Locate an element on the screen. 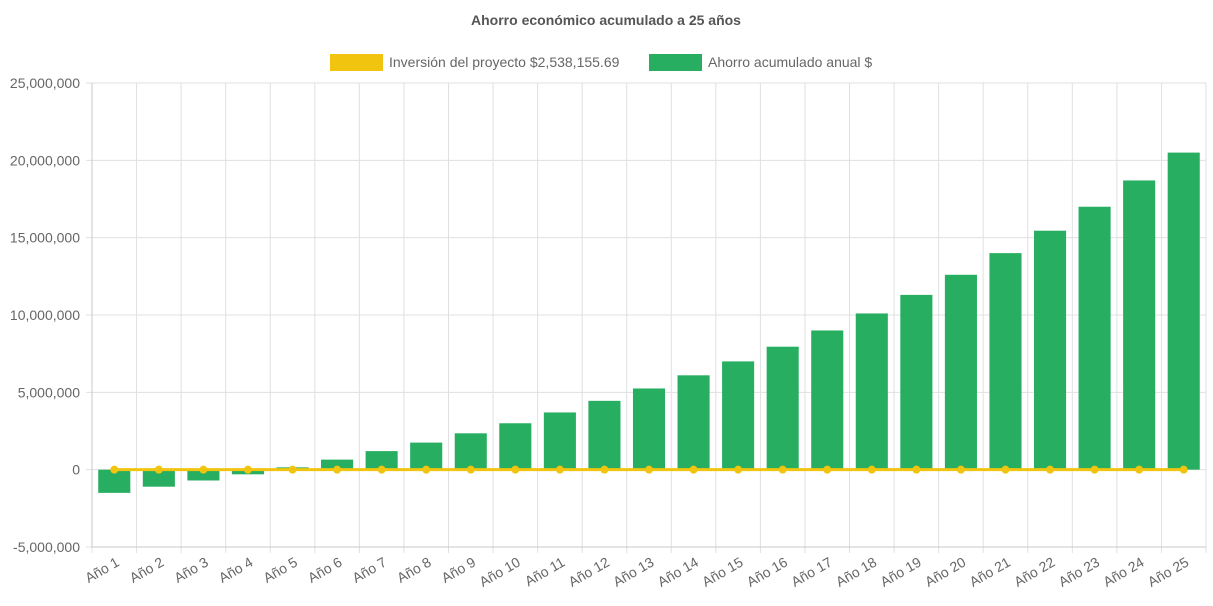  legend-label-investment: Inversión del proyecto $2,538,155.69 is located at coordinates (504, 62).